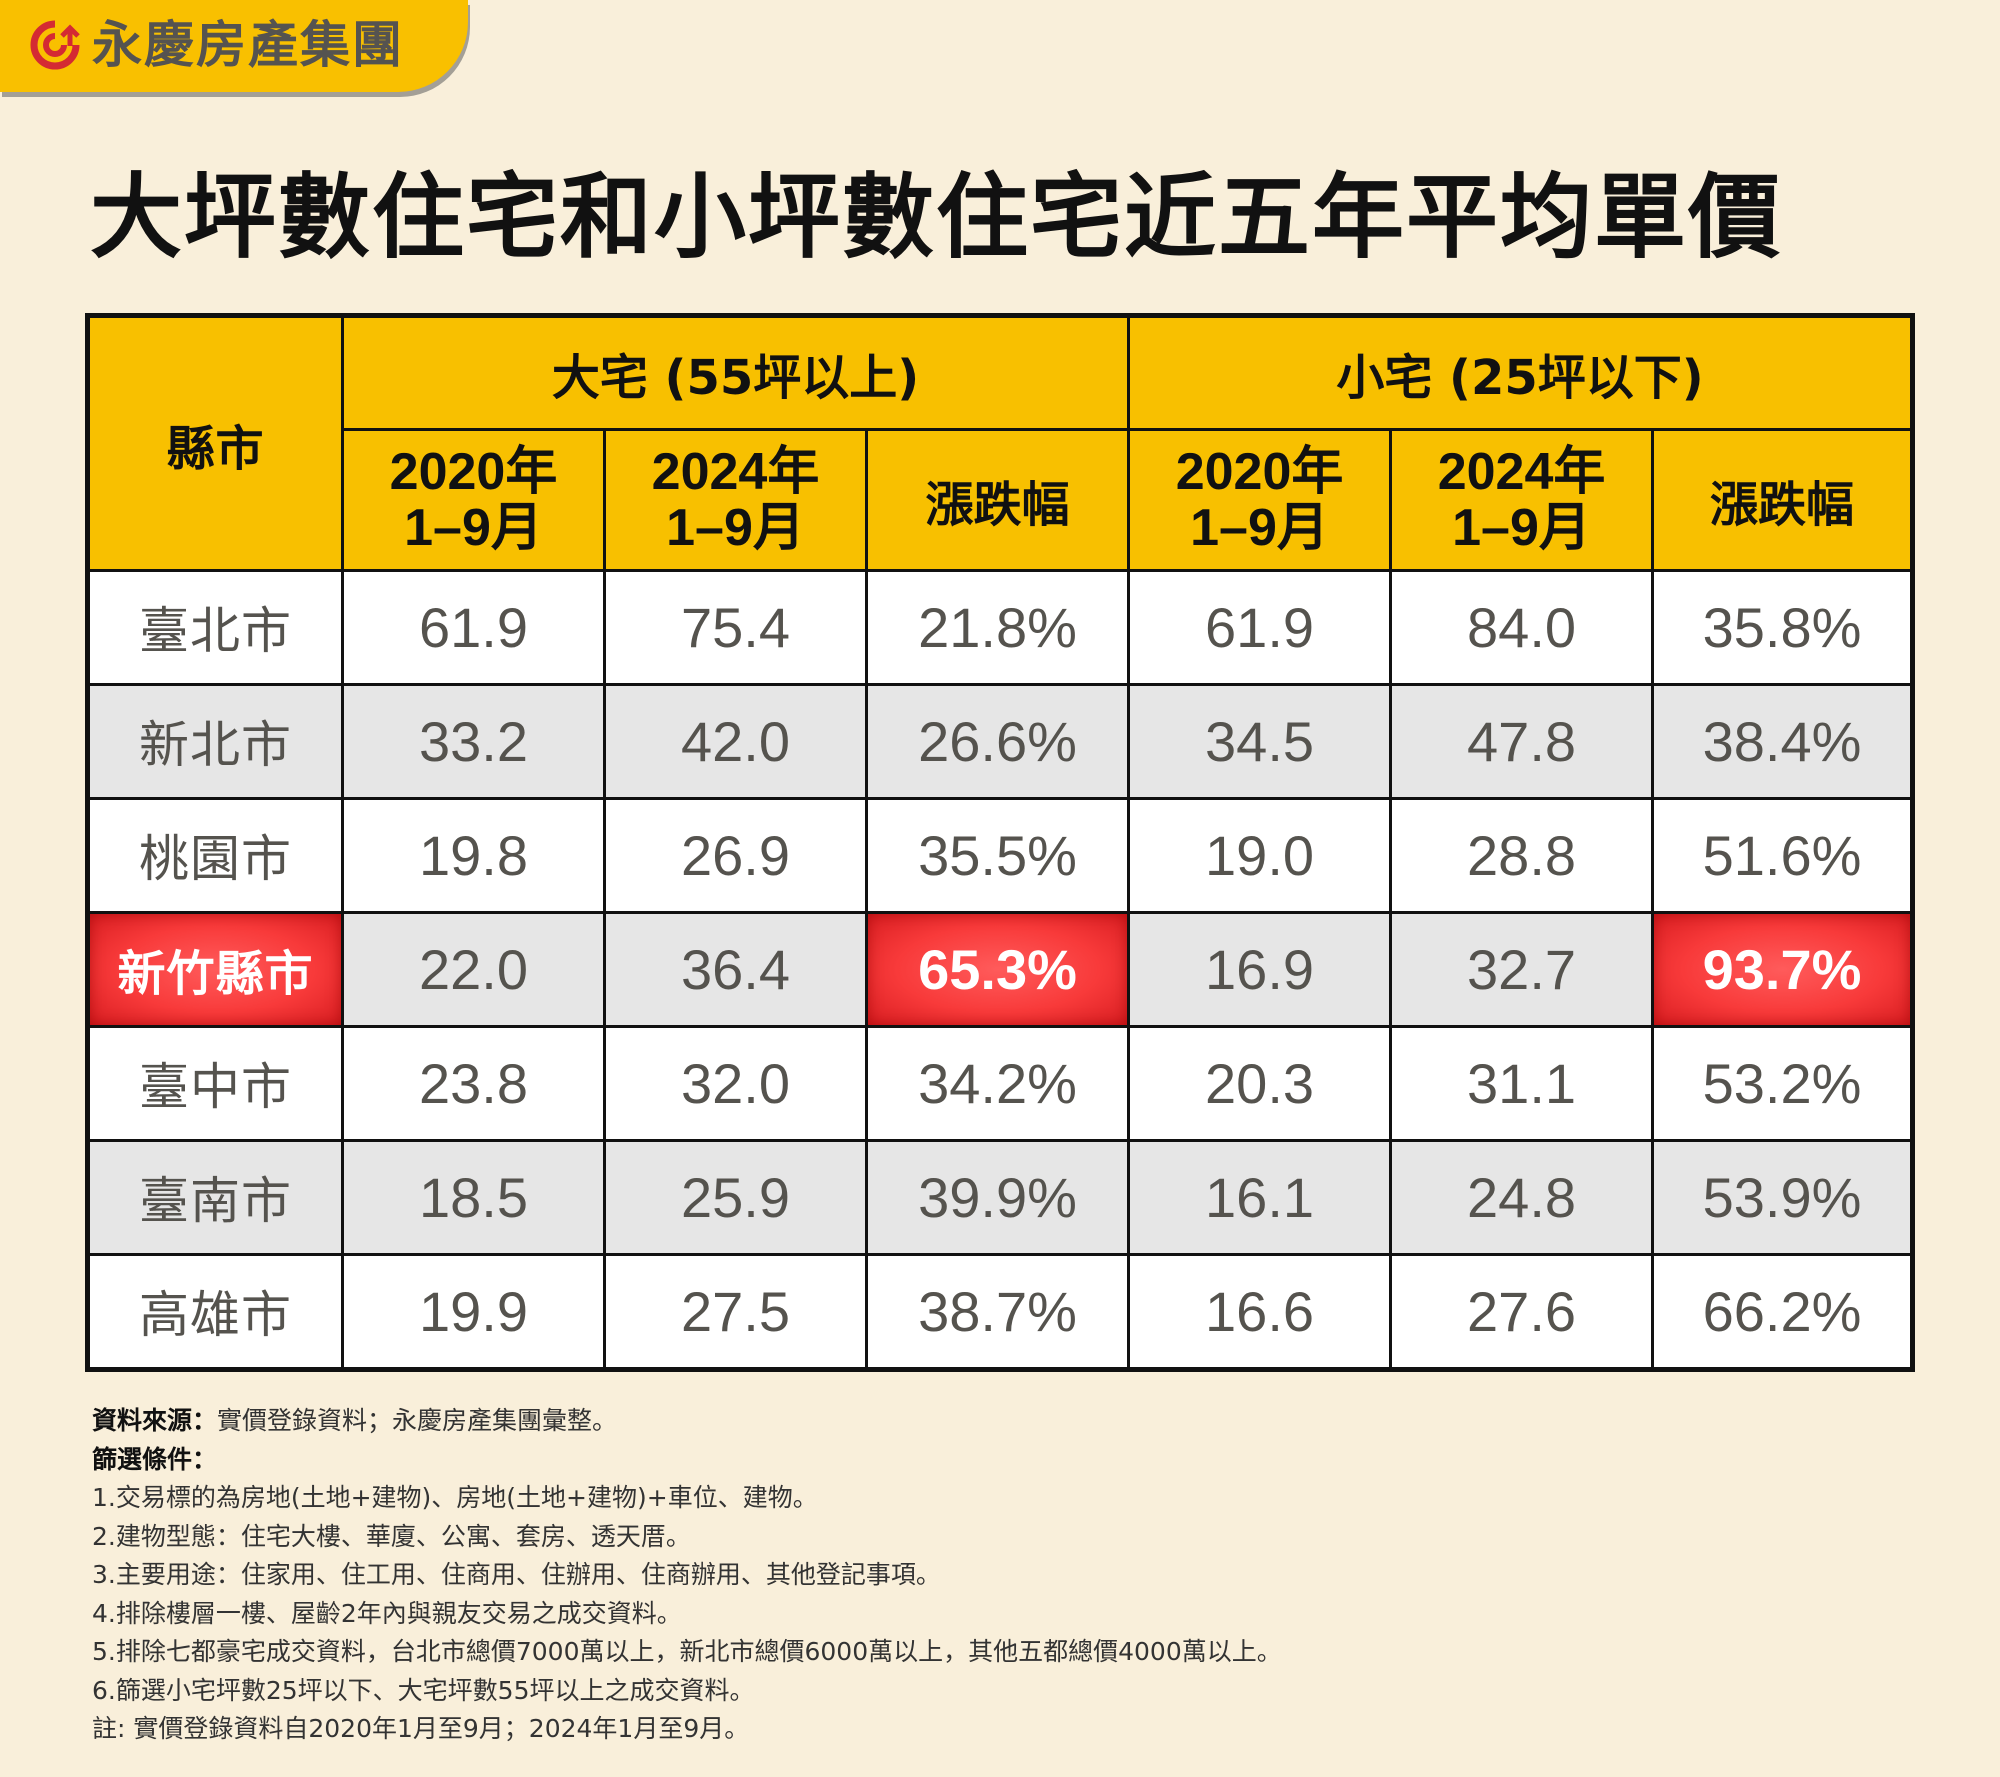  Describe the element at coordinates (248, 45) in the screenshot. I see `brand-name: 永慶房產集團` at that location.